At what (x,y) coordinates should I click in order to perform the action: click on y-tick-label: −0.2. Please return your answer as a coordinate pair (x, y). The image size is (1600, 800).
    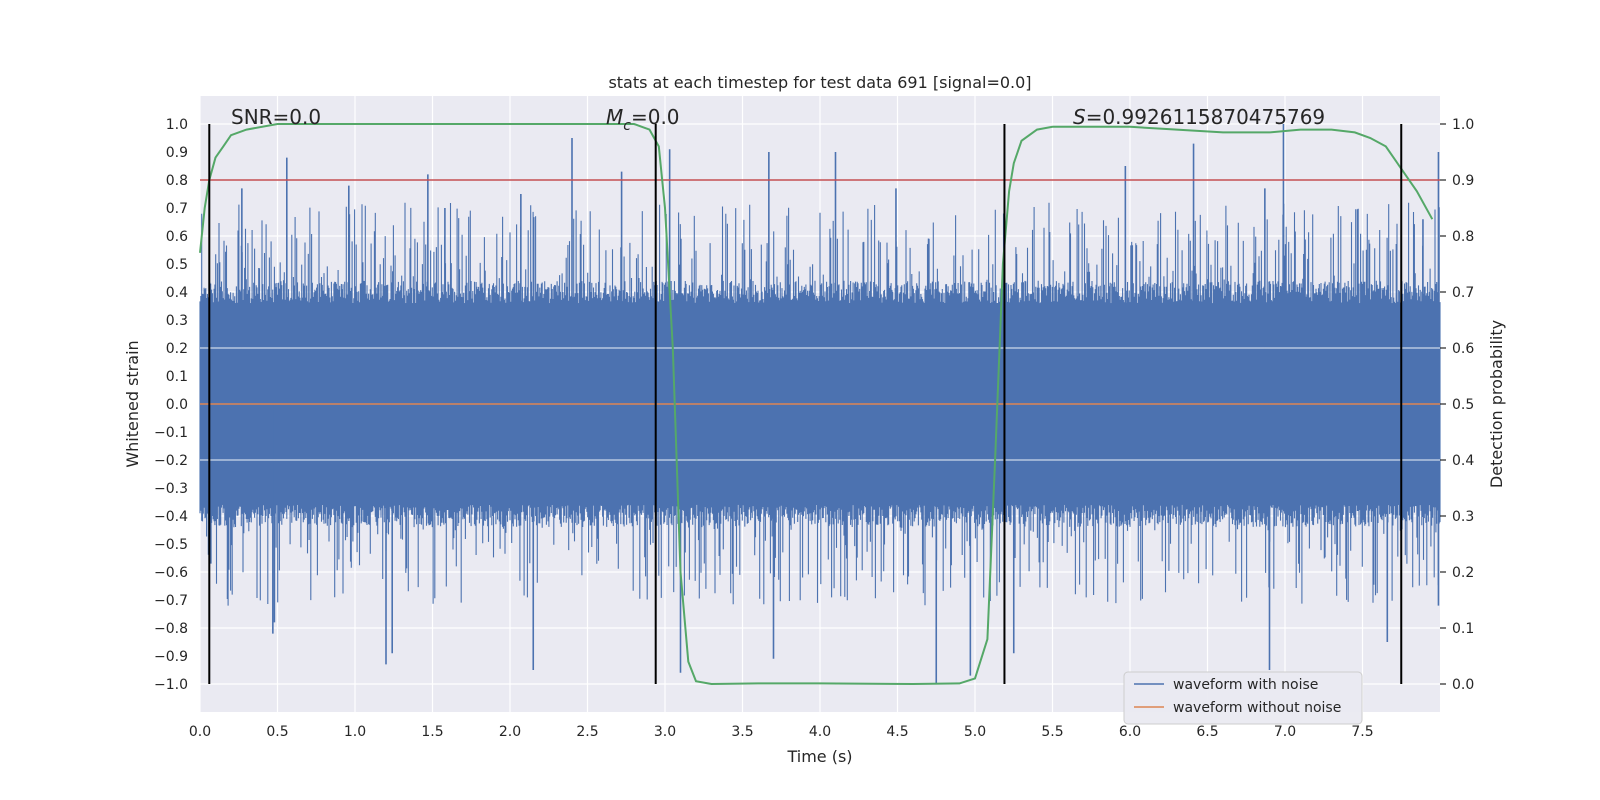
    Looking at the image, I should click on (171, 461).